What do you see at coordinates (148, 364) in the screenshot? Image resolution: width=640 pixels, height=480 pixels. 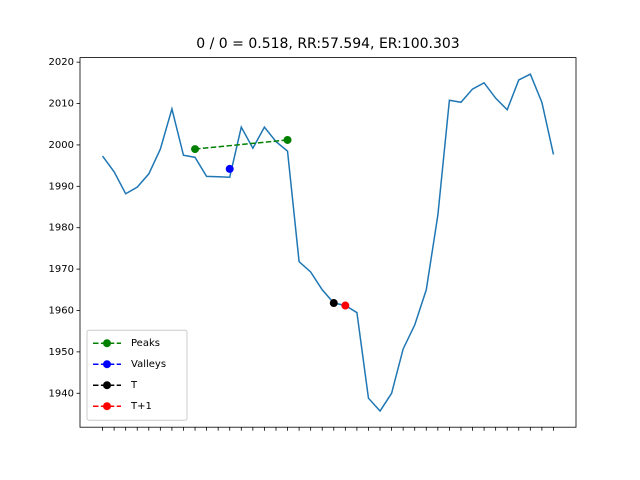 I see `legend-label: Valleys` at bounding box center [148, 364].